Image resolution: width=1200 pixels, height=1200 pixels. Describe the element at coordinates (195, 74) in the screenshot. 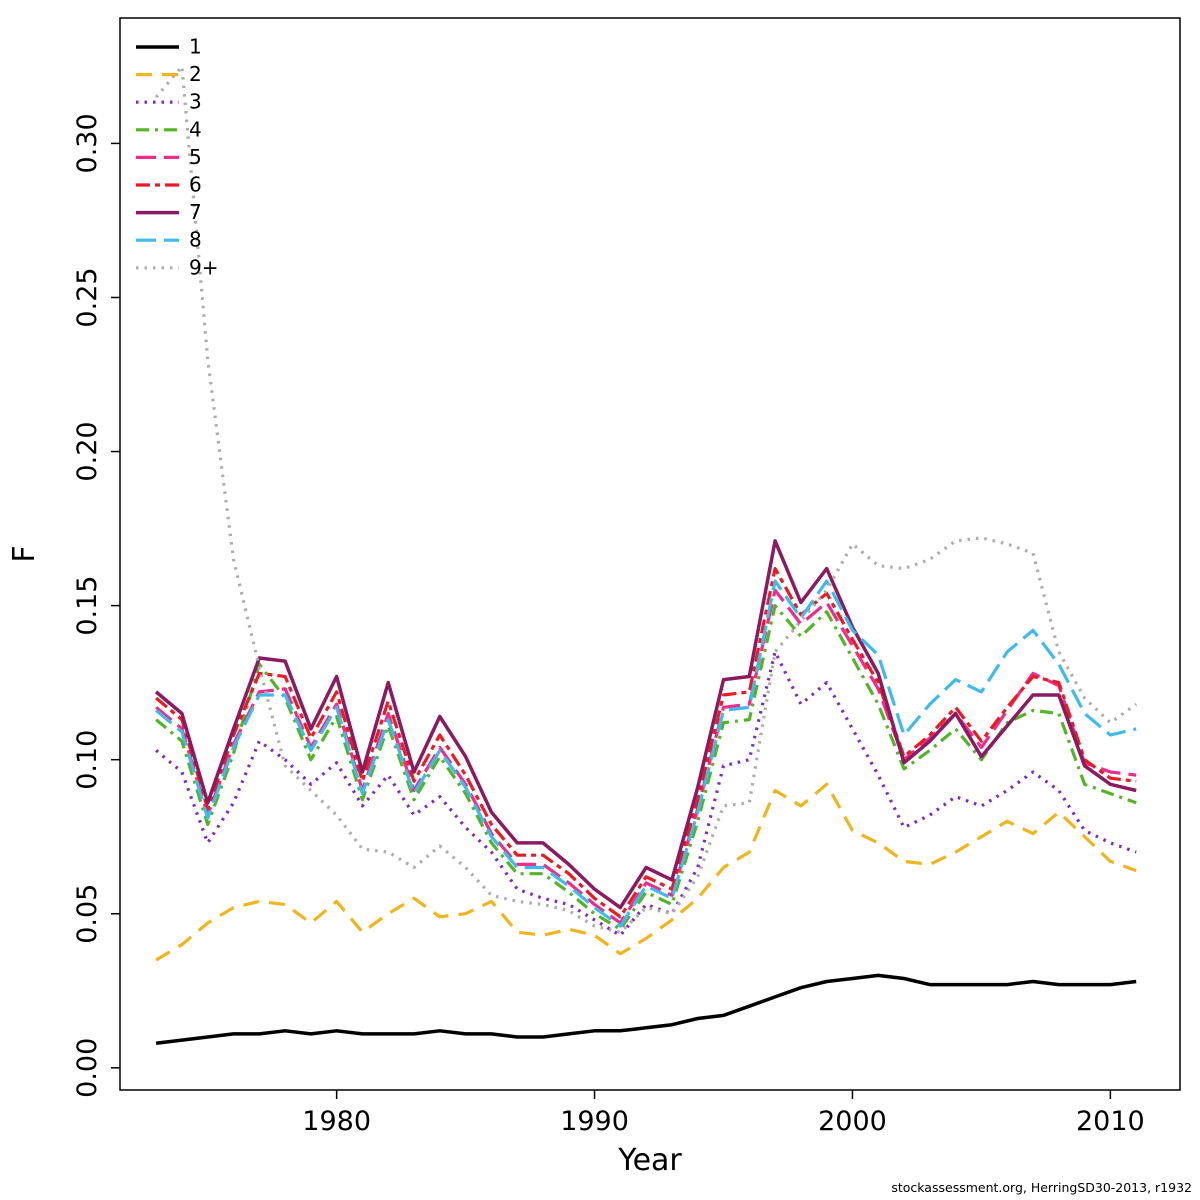

I see `legend-label-age-2: 2` at that location.